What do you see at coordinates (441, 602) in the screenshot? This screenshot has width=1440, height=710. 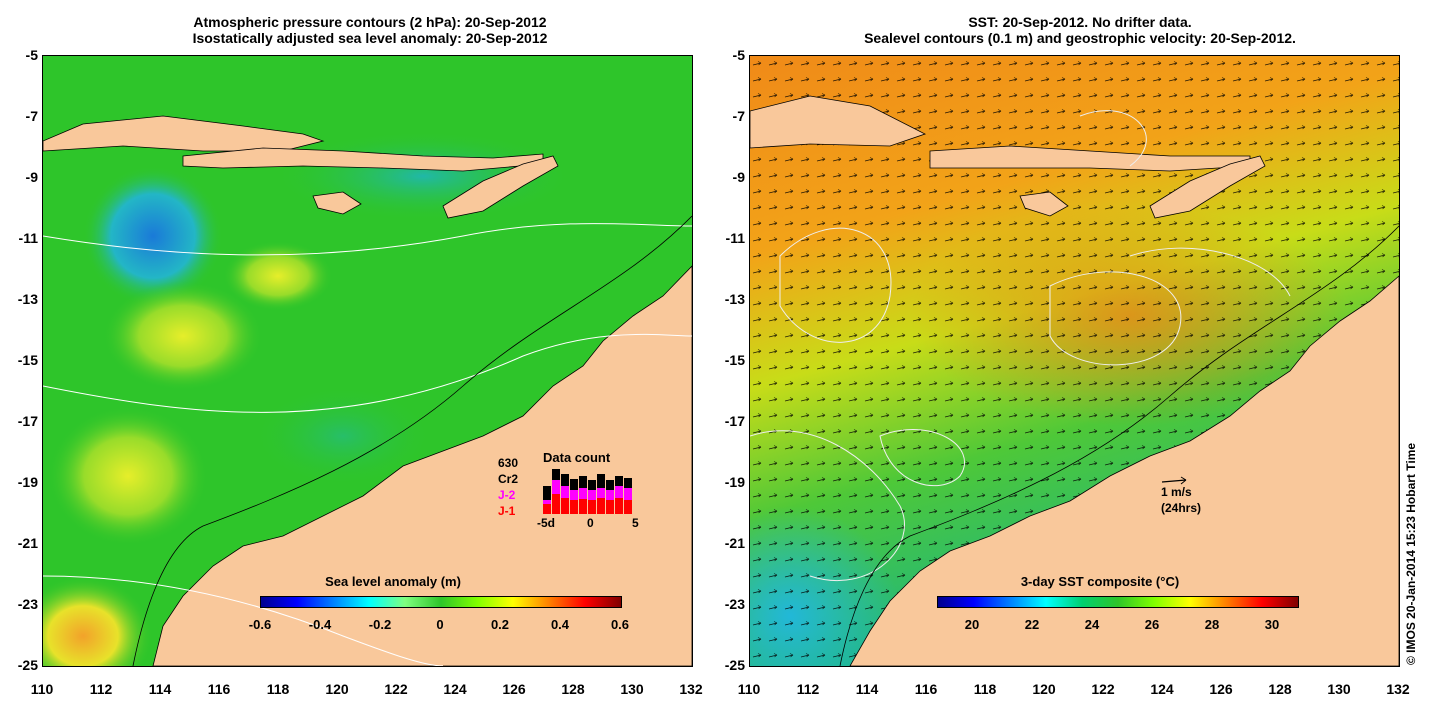 I see `left-colorbar` at bounding box center [441, 602].